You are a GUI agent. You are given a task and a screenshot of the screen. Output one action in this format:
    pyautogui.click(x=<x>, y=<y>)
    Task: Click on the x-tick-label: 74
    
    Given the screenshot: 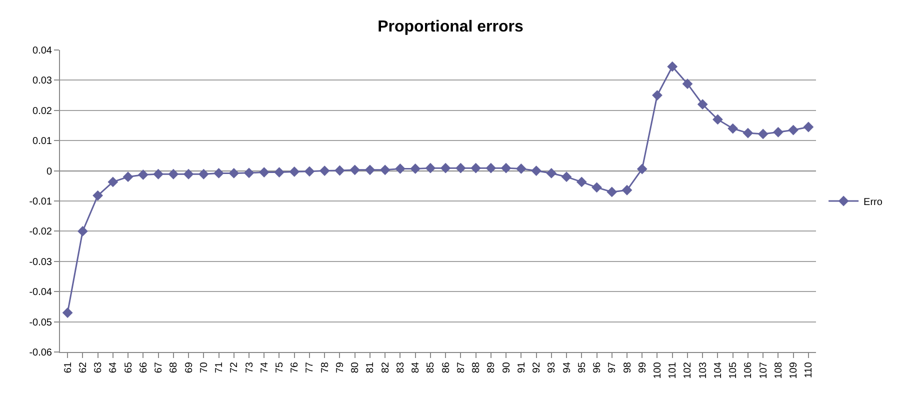 What is the action you would take?
    pyautogui.click(x=264, y=368)
    